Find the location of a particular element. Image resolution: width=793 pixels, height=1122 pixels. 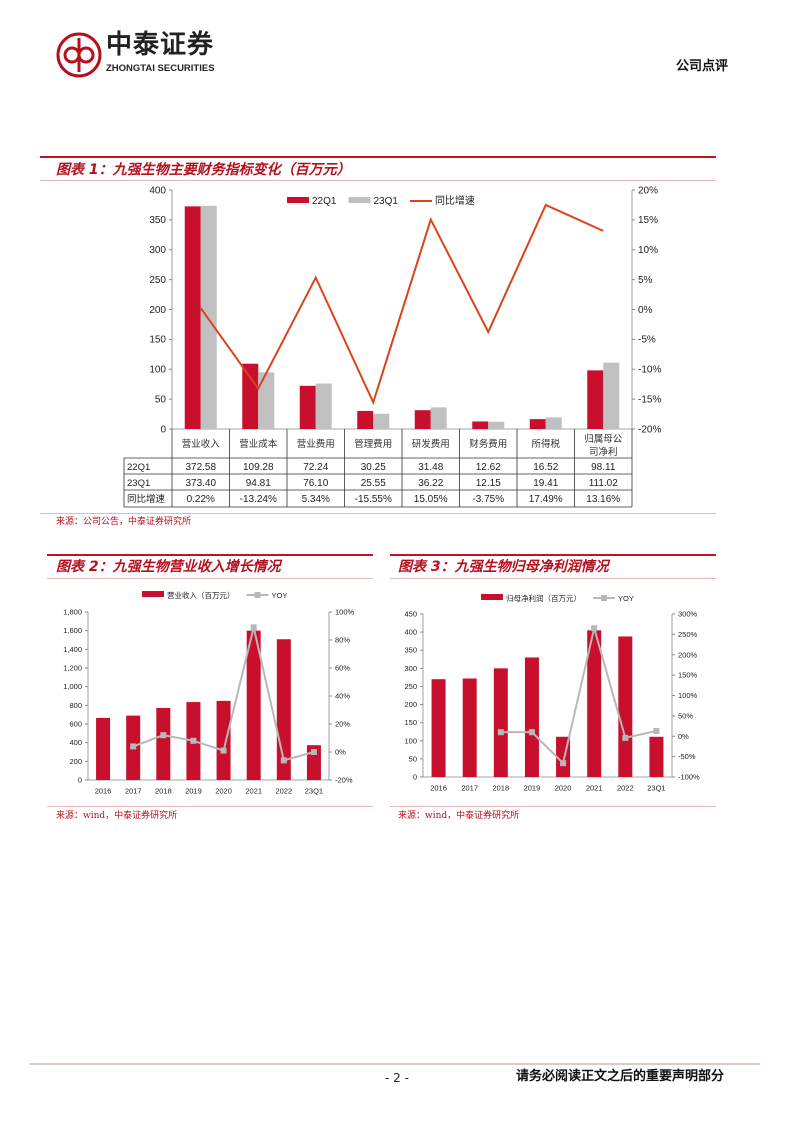

table-cell: 98.11 is located at coordinates (603, 467).